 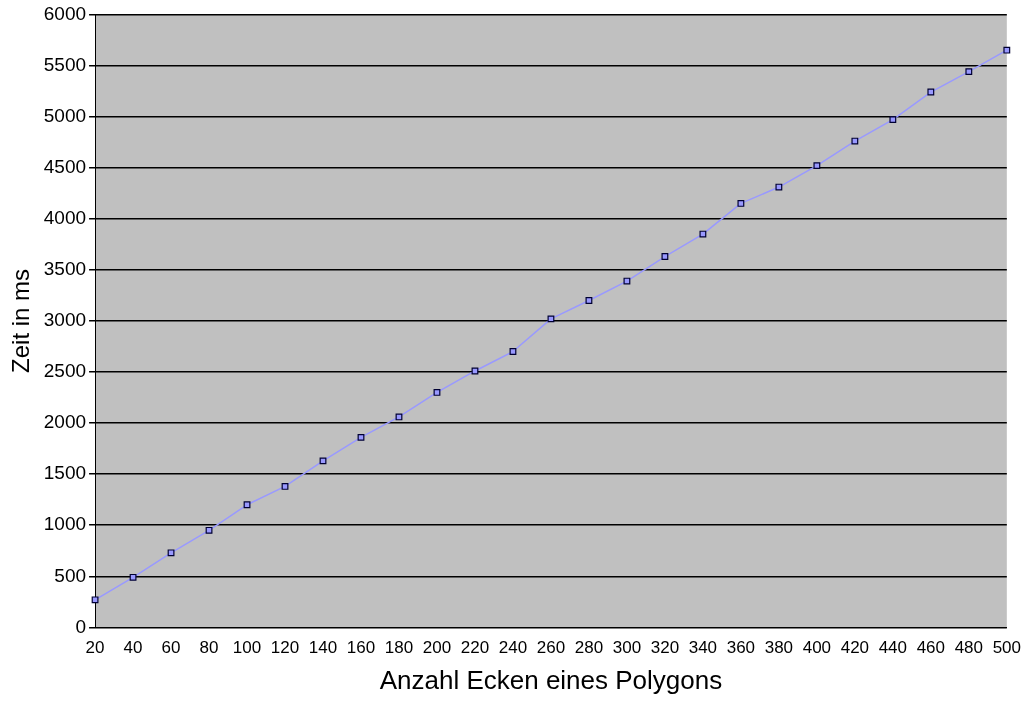 I want to click on y-tick-label: 1500, so click(x=65, y=473).